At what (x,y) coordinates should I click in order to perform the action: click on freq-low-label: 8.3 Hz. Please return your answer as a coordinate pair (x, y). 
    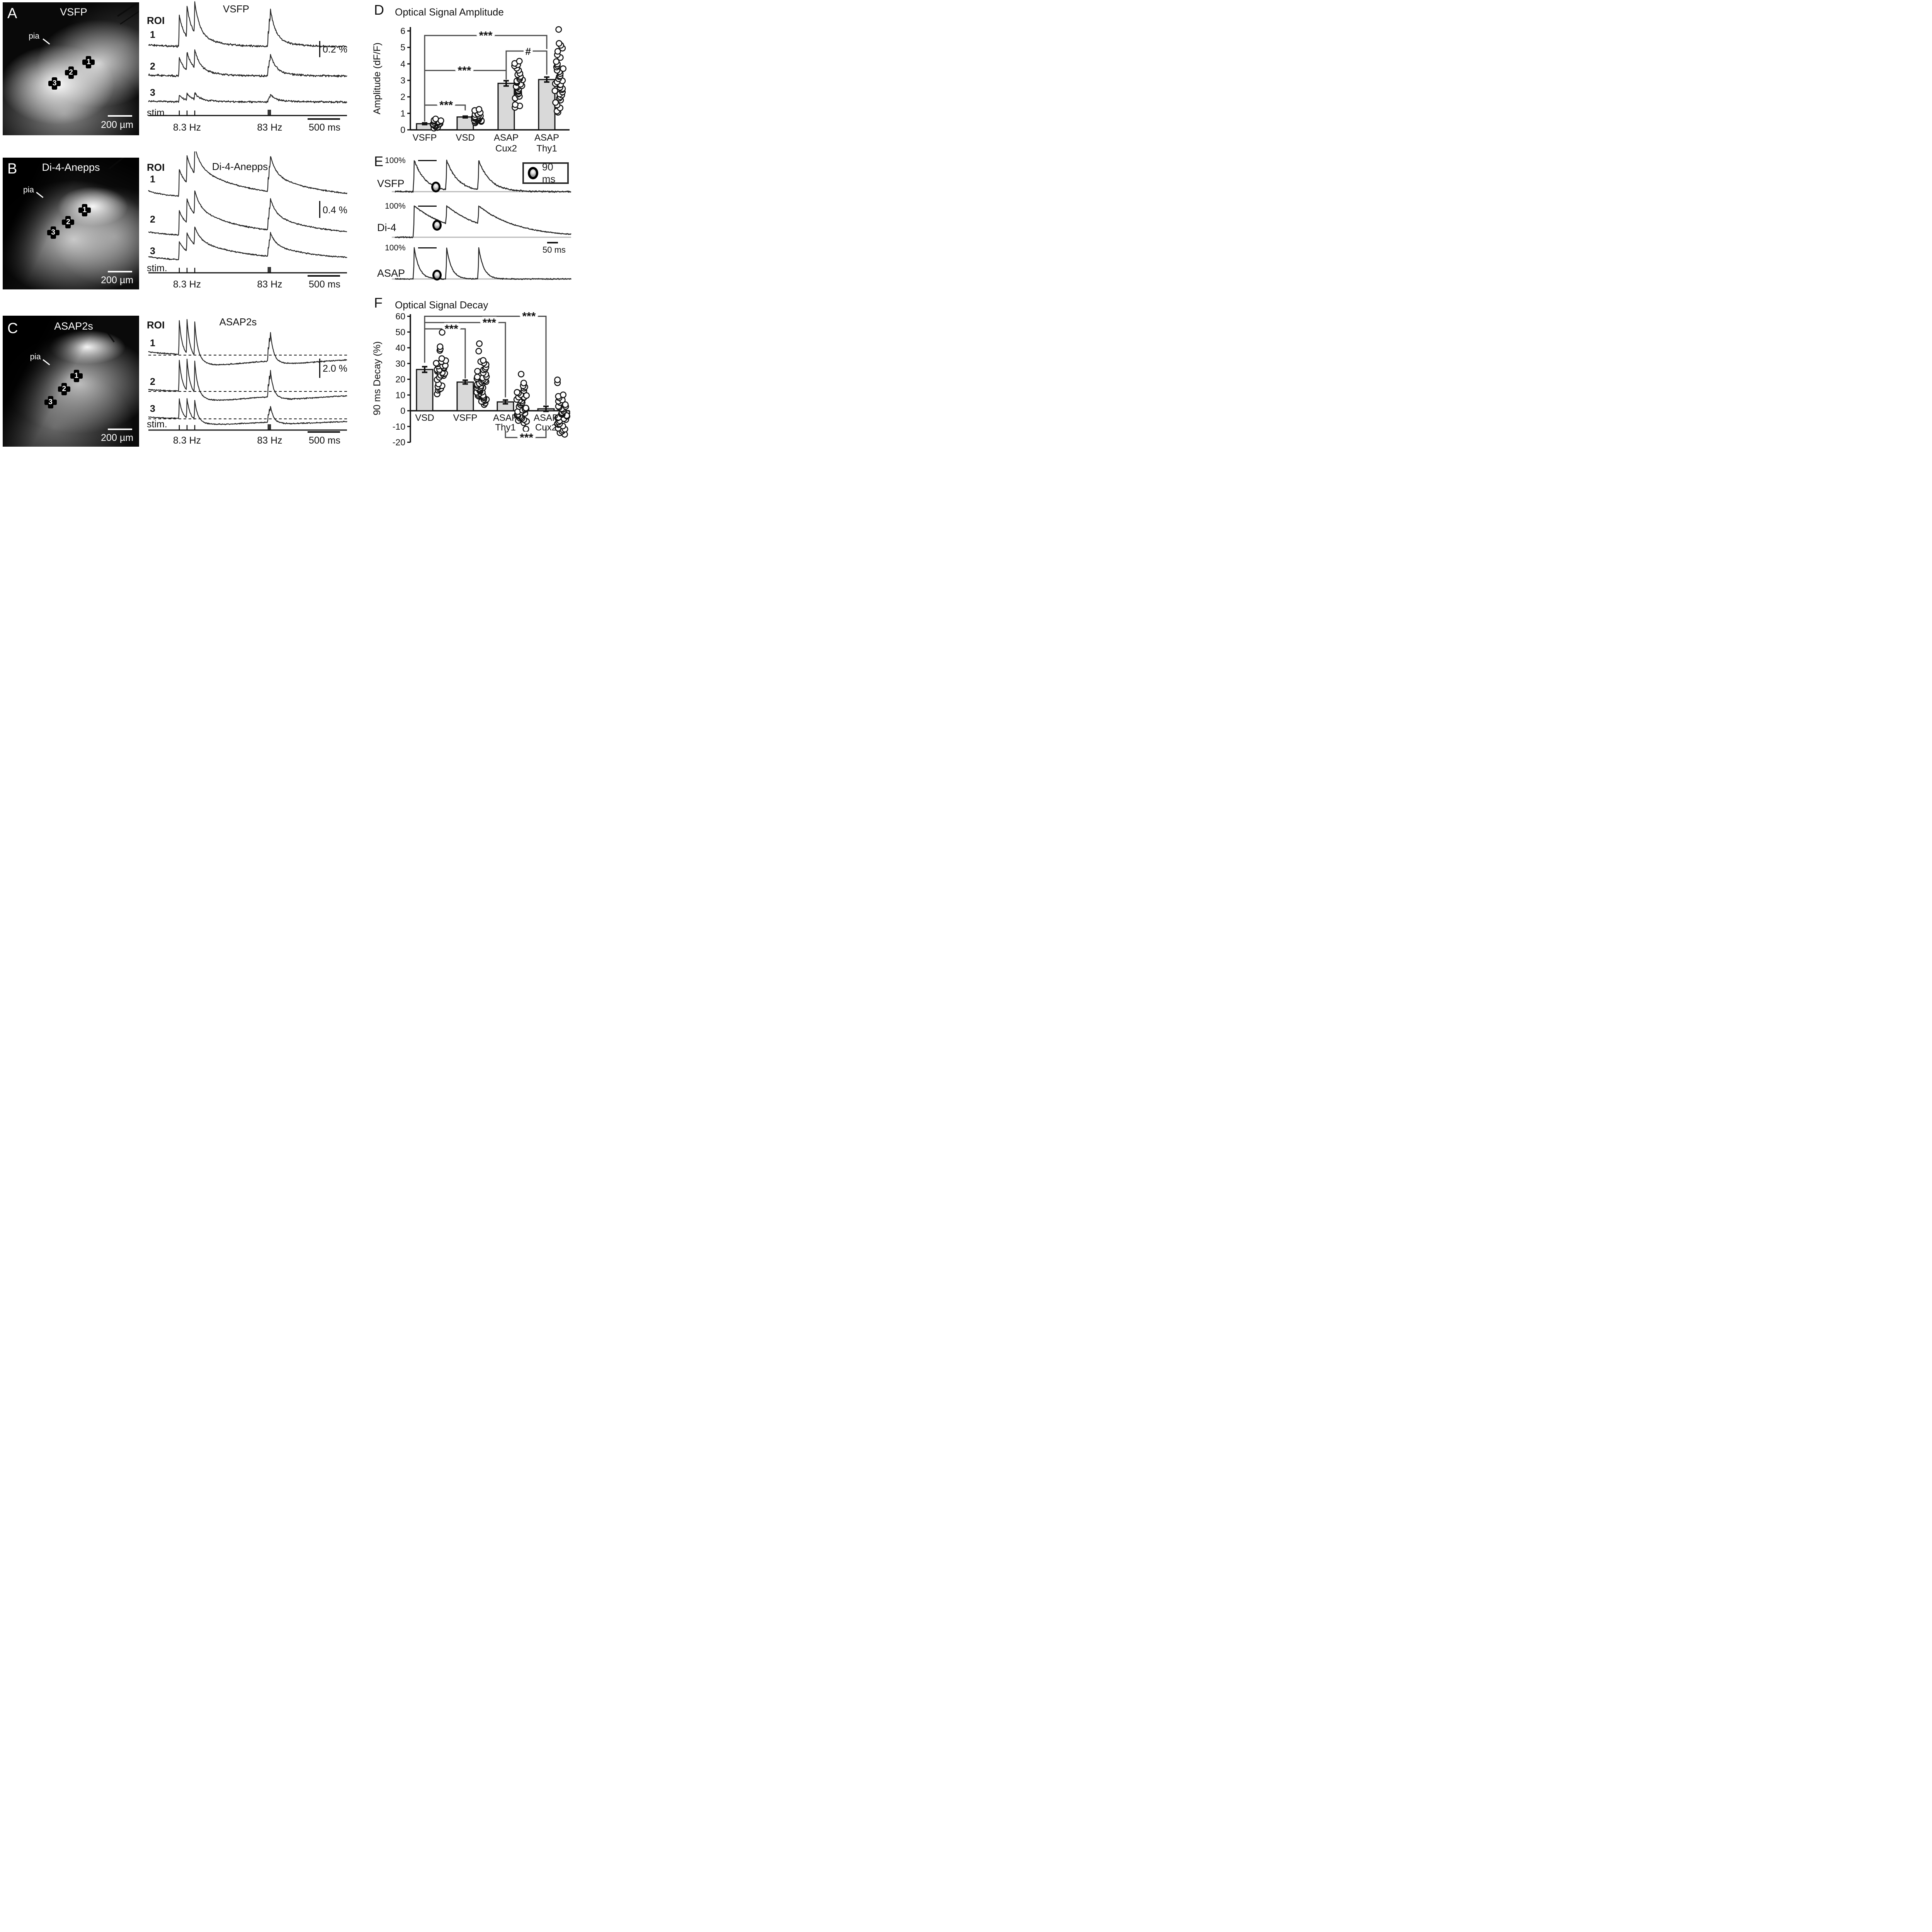
    Looking at the image, I should click on (187, 284).